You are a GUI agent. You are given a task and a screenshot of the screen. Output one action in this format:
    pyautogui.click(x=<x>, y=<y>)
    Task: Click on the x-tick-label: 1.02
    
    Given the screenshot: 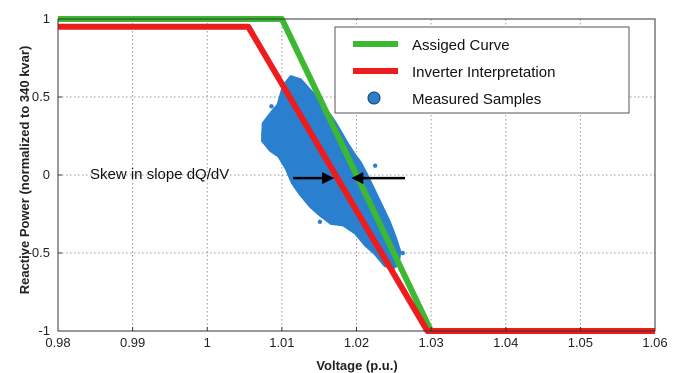 What is the action you would take?
    pyautogui.click(x=356, y=342)
    